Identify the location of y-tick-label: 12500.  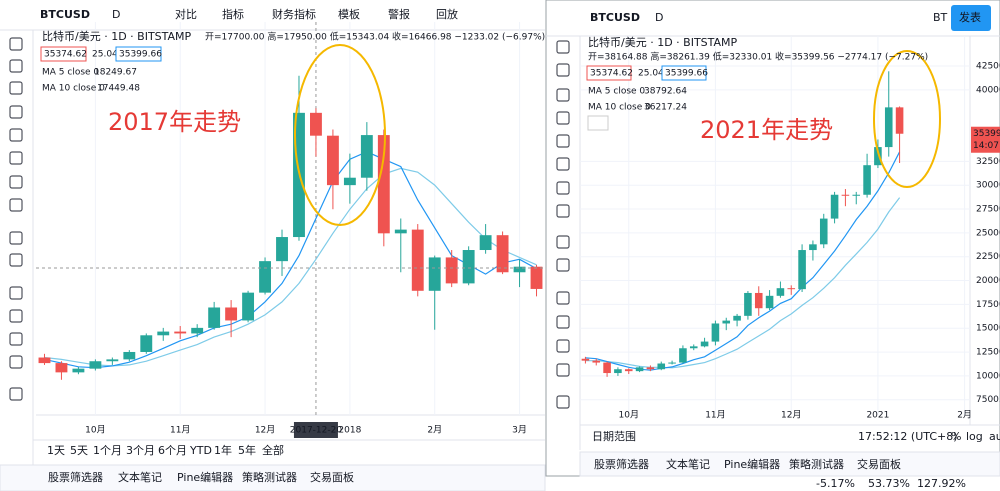
(988, 353).